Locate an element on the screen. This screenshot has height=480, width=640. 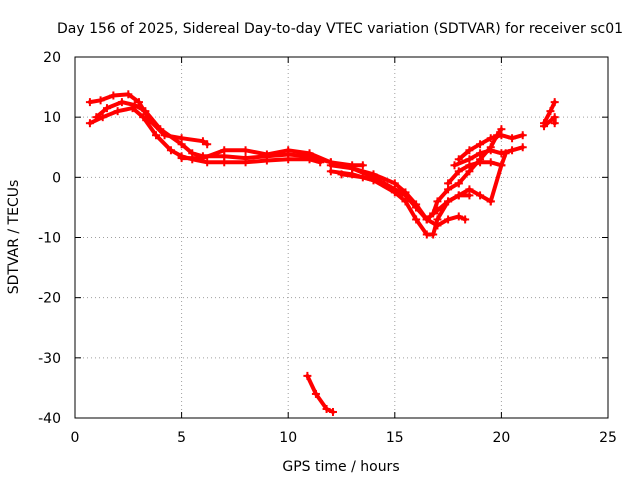
y-tick-label: -20 is located at coordinates (49, 299).